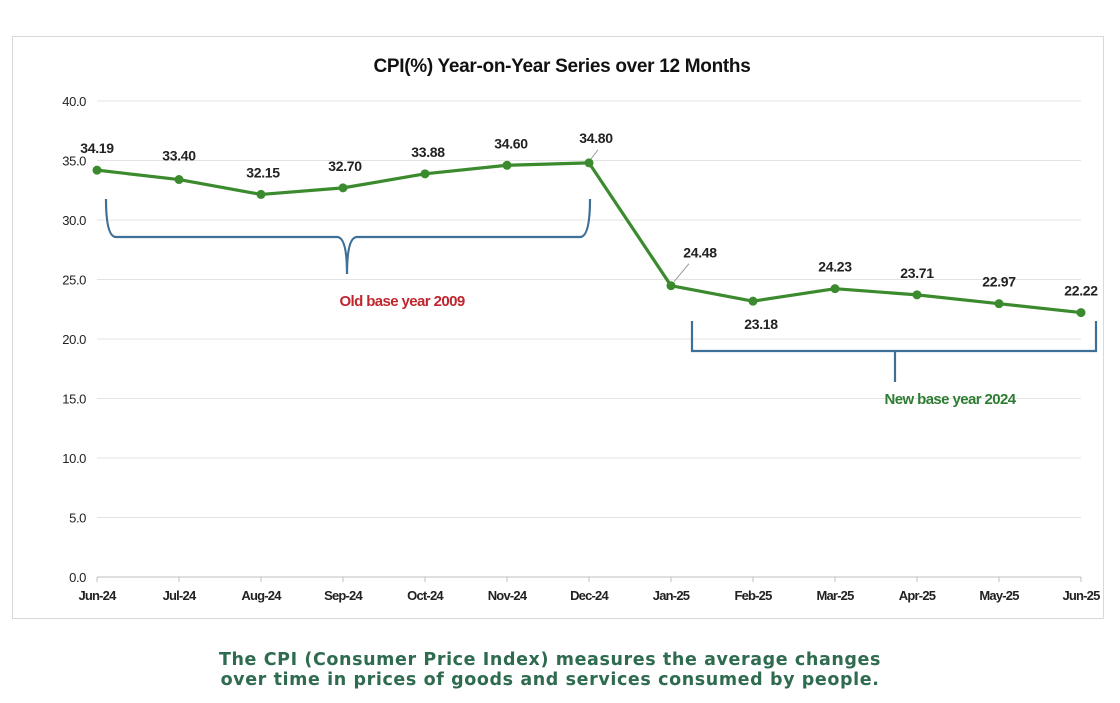  What do you see at coordinates (1081, 595) in the screenshot?
I see `x-tick-label: Jun-25` at bounding box center [1081, 595].